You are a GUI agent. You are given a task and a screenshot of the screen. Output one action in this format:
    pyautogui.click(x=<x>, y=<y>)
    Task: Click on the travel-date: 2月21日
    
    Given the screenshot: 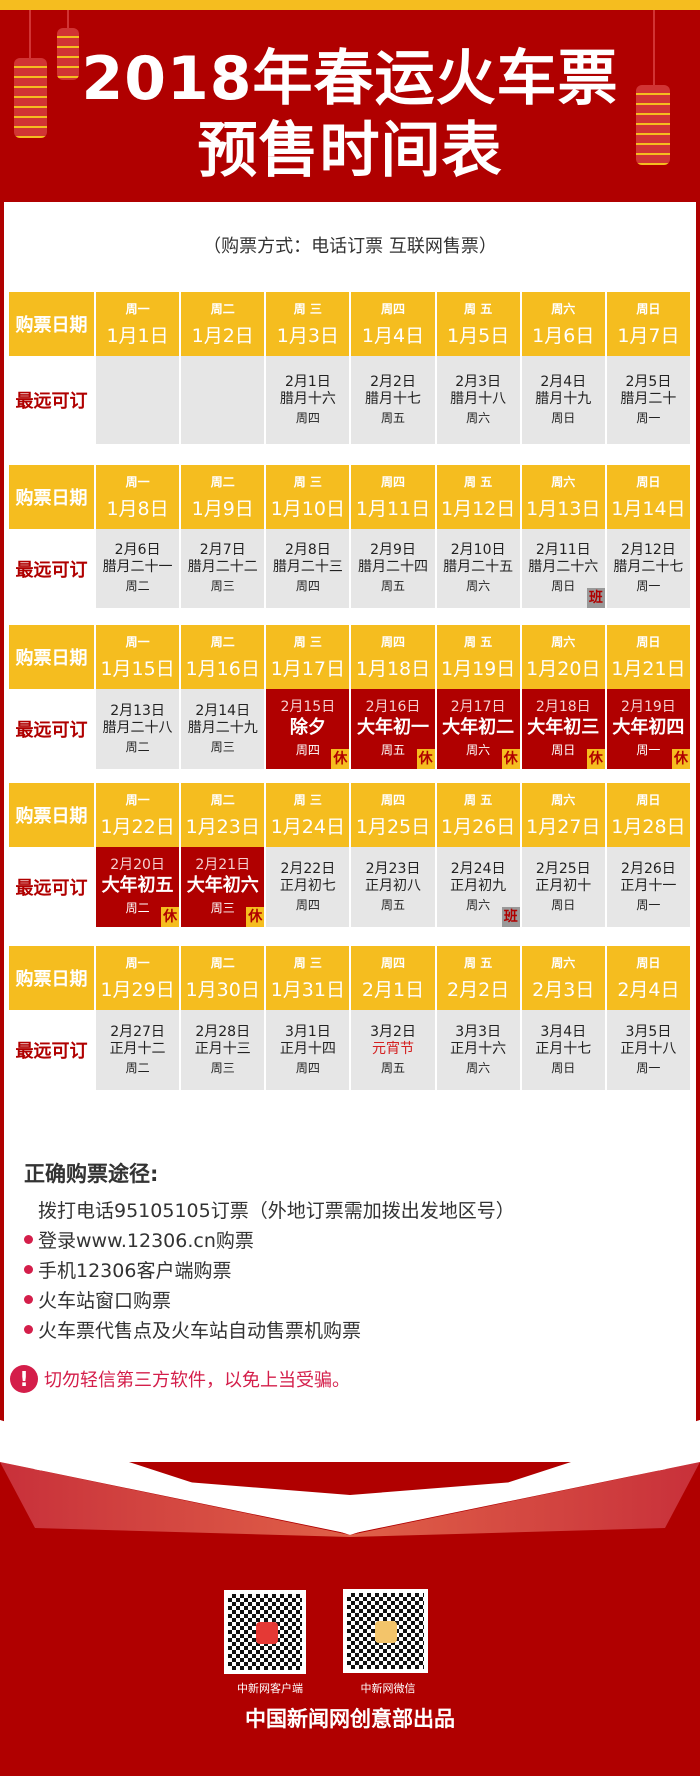 What is the action you would take?
    pyautogui.click(x=223, y=865)
    